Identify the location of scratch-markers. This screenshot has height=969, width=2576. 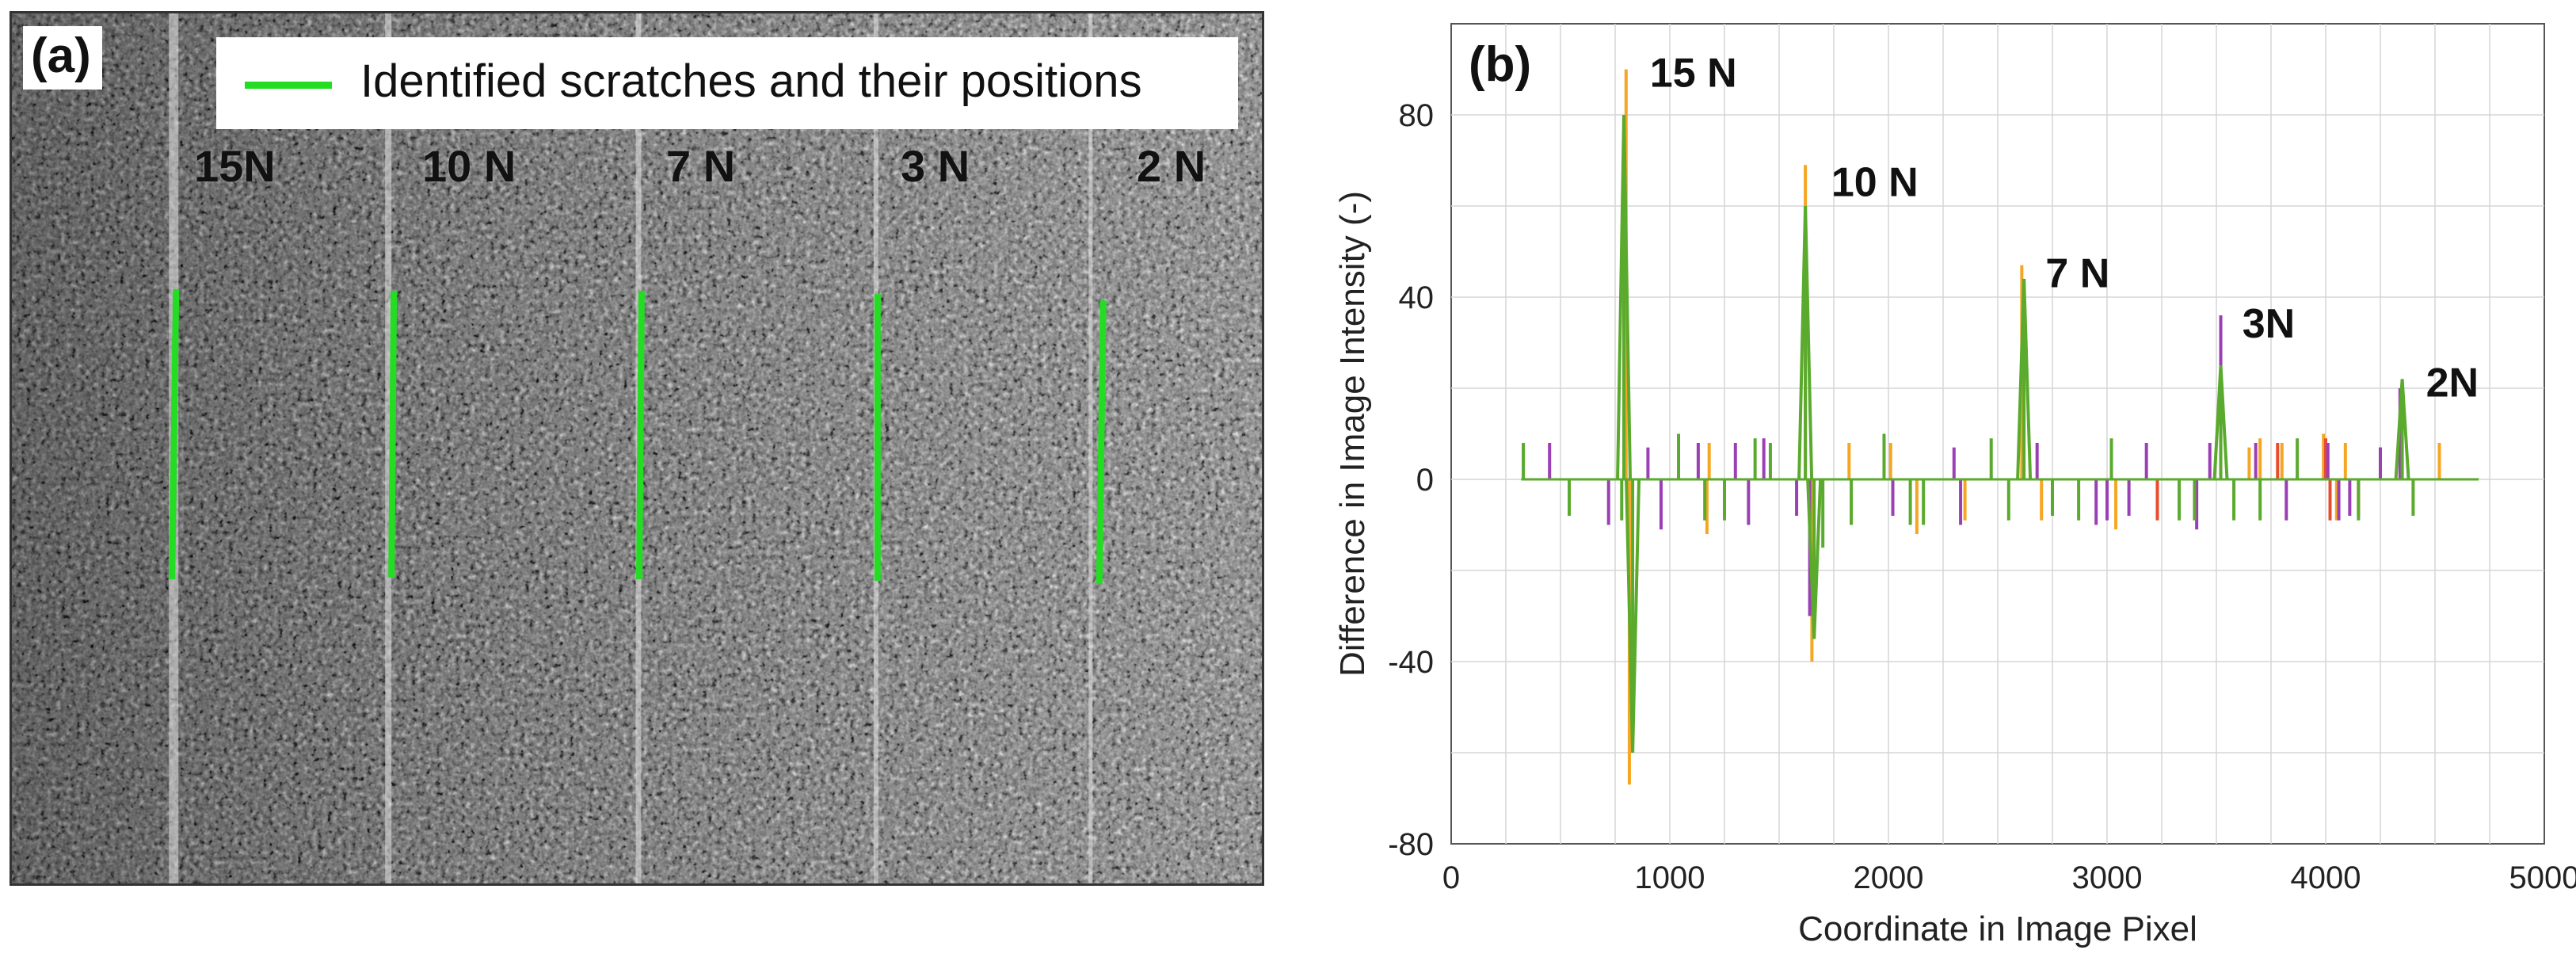
(638, 437).